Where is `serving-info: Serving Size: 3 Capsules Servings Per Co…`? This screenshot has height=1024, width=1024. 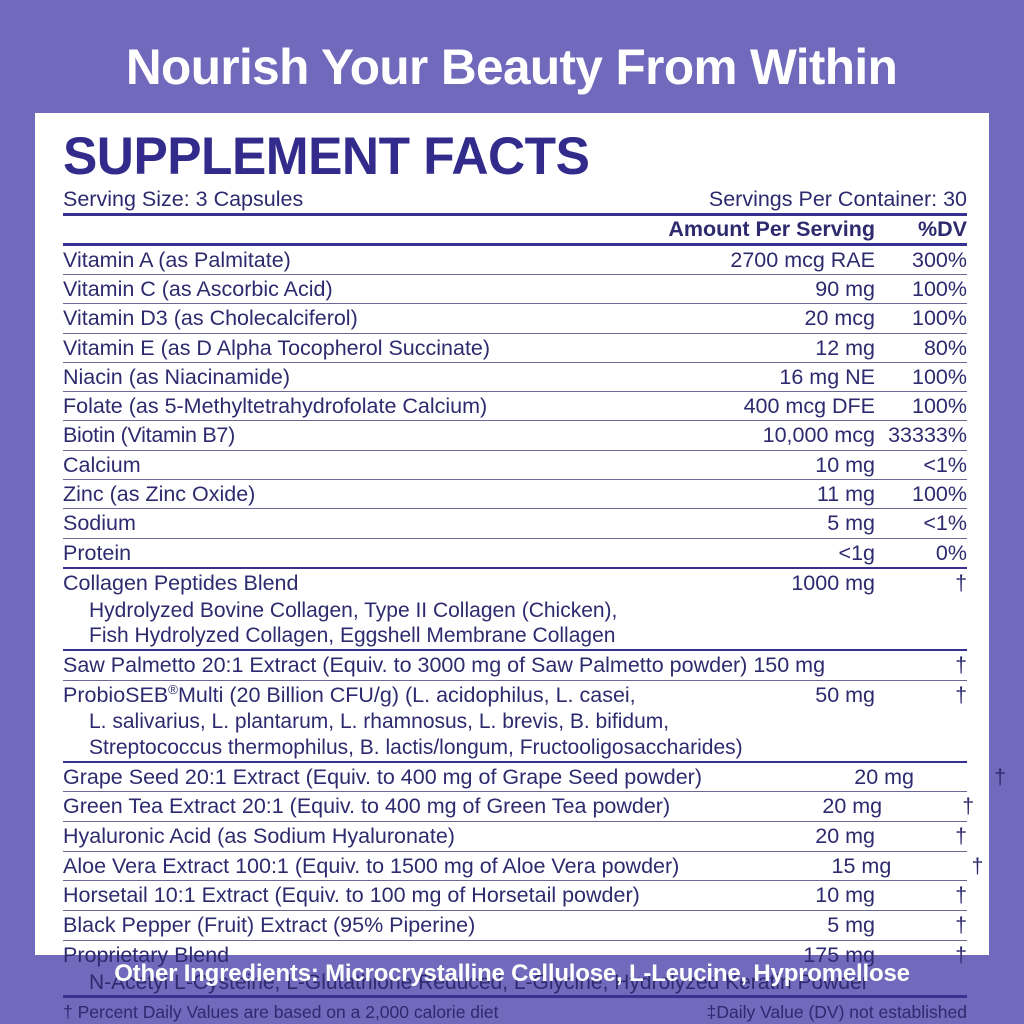
serving-info: Serving Size: 3 Capsules Servings Per Co… is located at coordinates (515, 199).